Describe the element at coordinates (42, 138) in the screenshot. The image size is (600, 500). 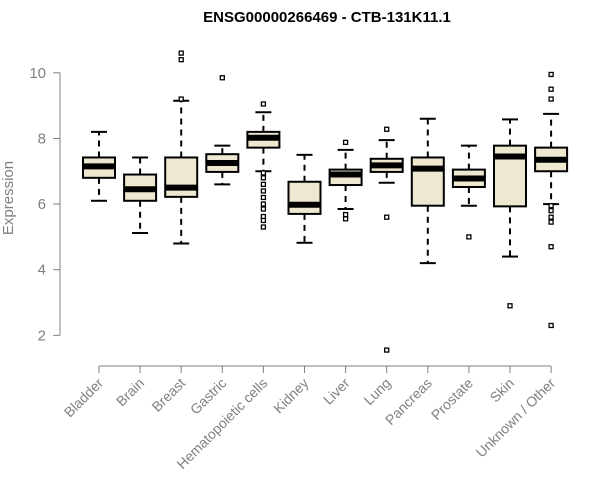
I see `y-tick-label: 8` at that location.